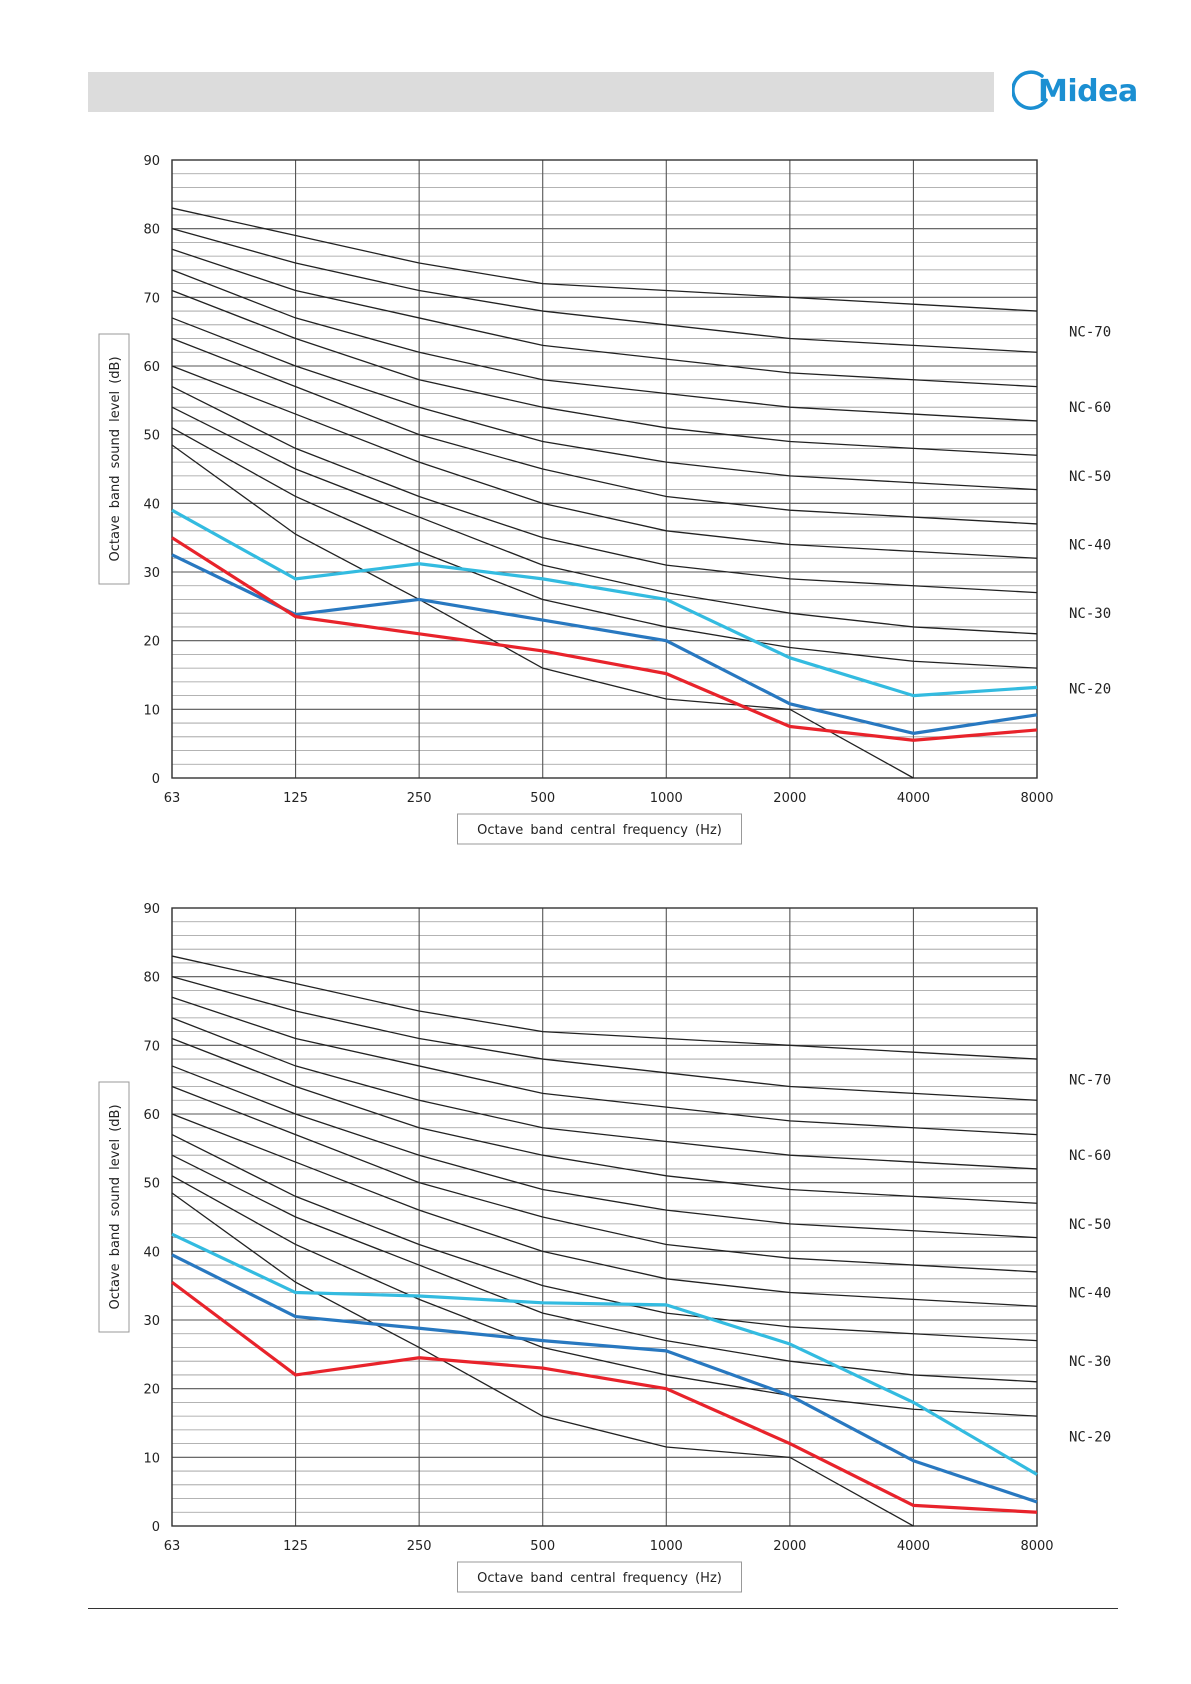 The width and height of the screenshot is (1191, 1684). I want to click on header-bar, so click(541, 92).